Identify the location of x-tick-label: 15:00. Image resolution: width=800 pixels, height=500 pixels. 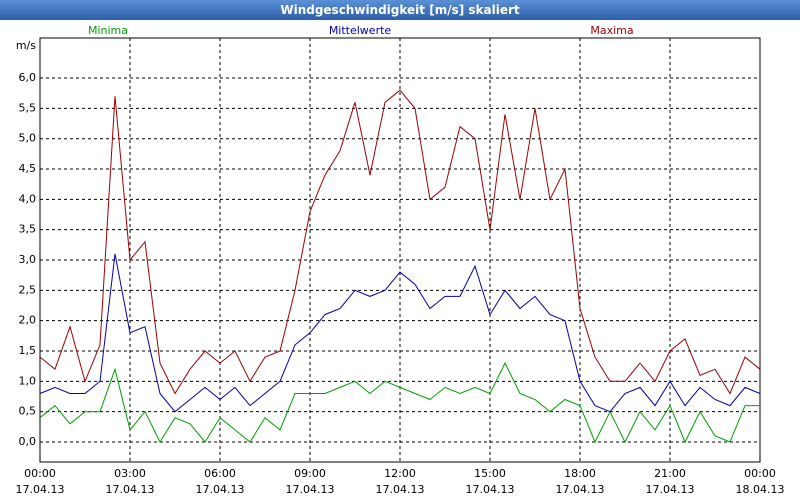
(490, 473).